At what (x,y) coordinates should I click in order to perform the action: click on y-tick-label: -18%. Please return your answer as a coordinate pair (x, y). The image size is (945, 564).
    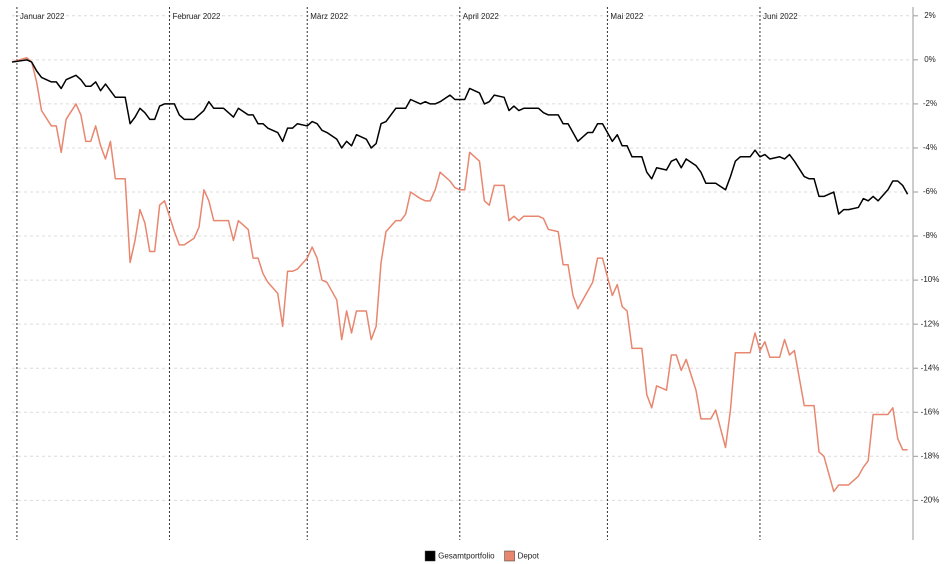
    Looking at the image, I should click on (930, 455).